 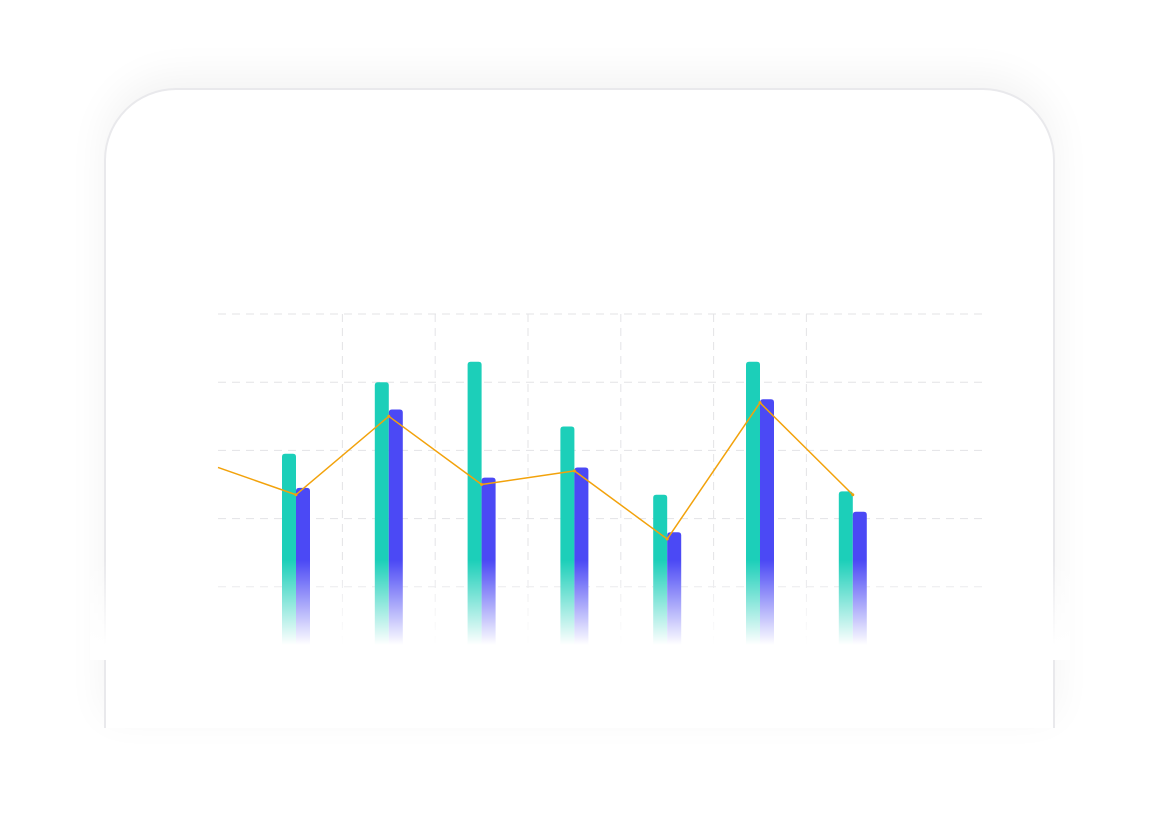 I want to click on card-bottom-fade, so click(x=580, y=610).